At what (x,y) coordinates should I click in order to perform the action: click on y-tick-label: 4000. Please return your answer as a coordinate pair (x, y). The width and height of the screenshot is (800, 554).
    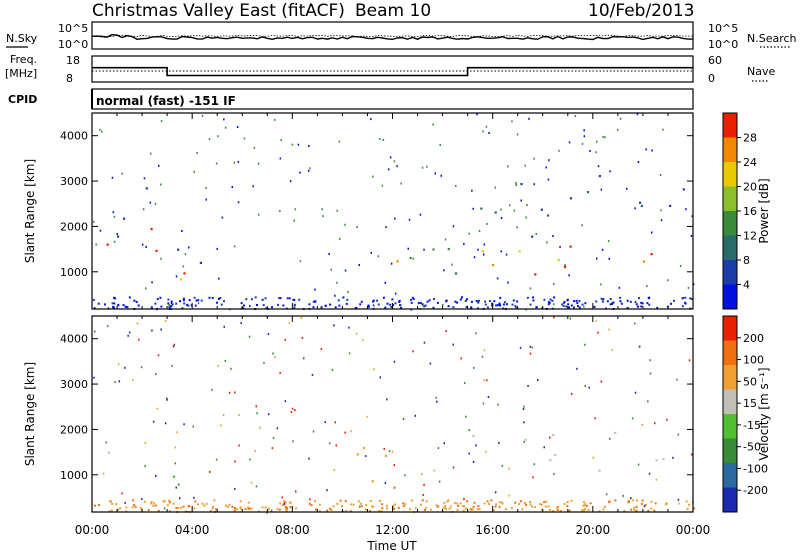
    Looking at the image, I should click on (74, 339).